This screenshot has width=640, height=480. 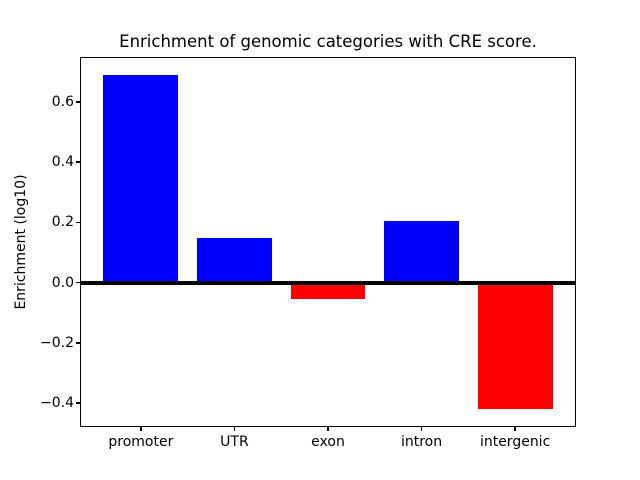 I want to click on x-tick-label: UTR, so click(x=234, y=442).